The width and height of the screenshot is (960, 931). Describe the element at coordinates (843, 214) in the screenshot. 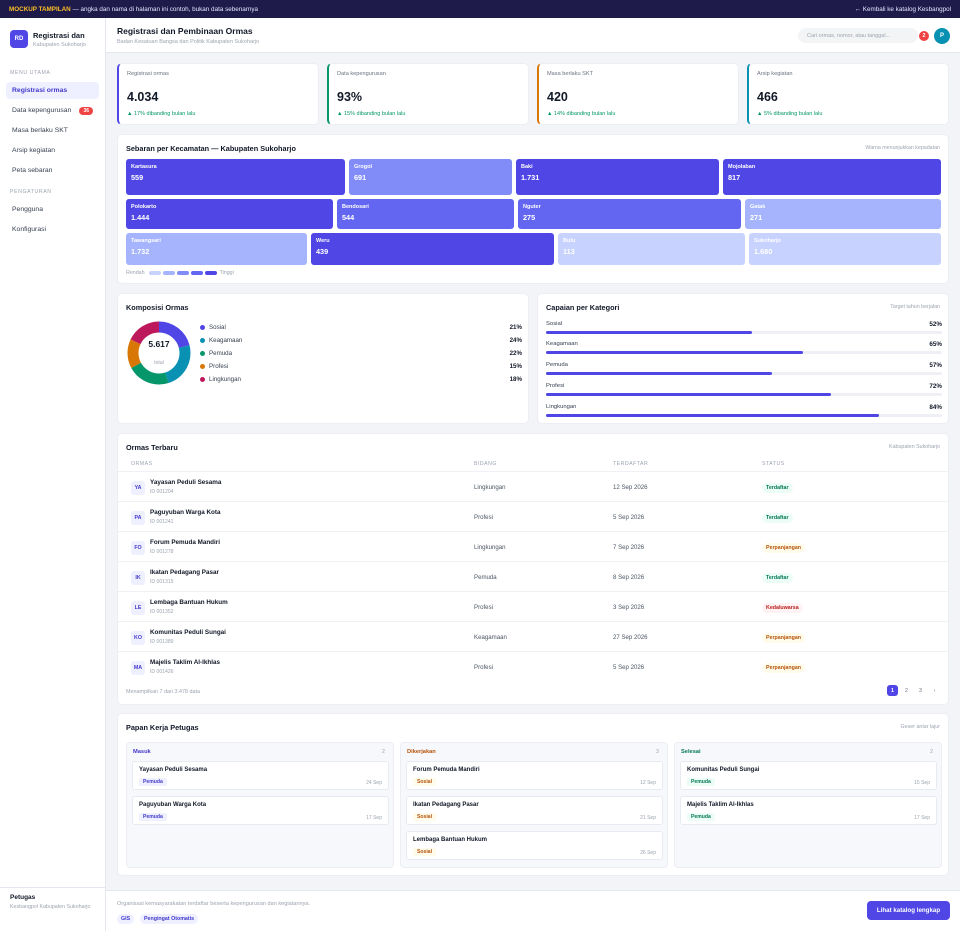

I see `district-tile-gatak: Gatak 271` at that location.